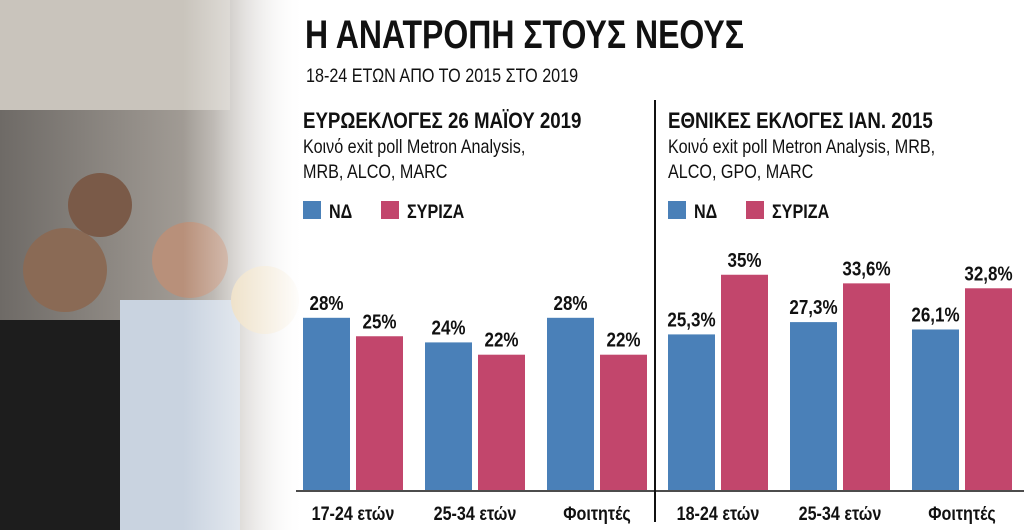 The height and width of the screenshot is (530, 1024). I want to click on value-label: 27,3%, so click(813, 307).